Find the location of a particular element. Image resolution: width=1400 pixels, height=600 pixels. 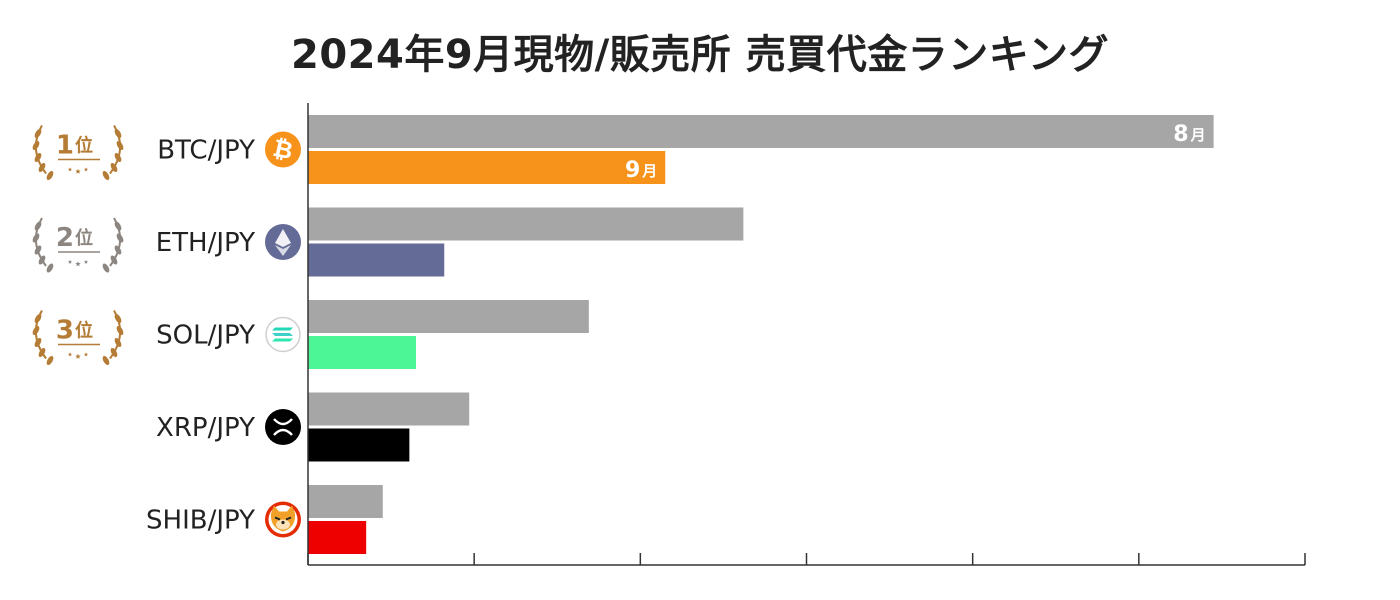

bar-curr-eth-jpy is located at coordinates (376, 260).